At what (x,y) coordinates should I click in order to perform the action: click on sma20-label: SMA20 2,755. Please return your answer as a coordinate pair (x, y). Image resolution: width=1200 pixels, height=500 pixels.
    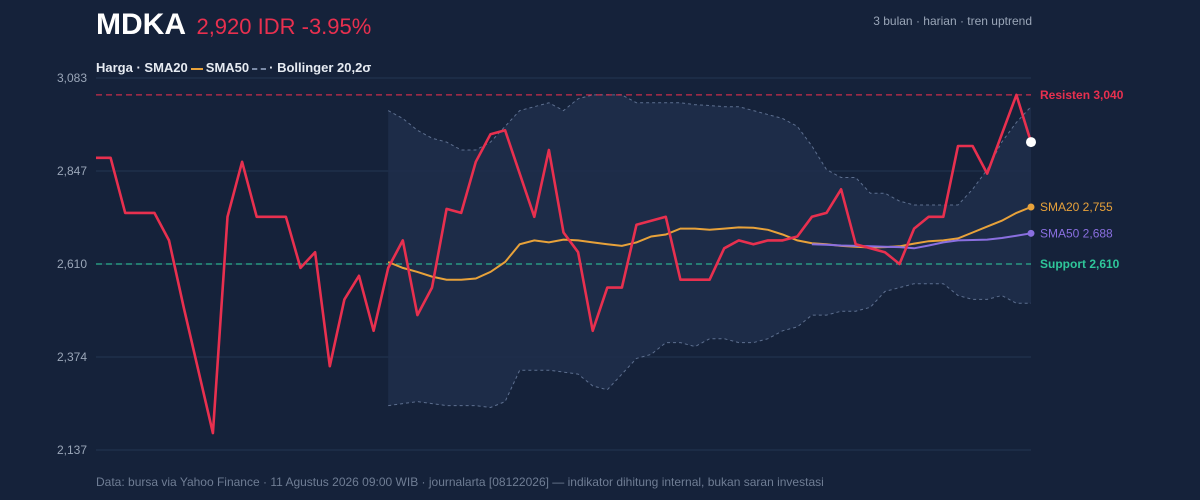
    Looking at the image, I should click on (1076, 207).